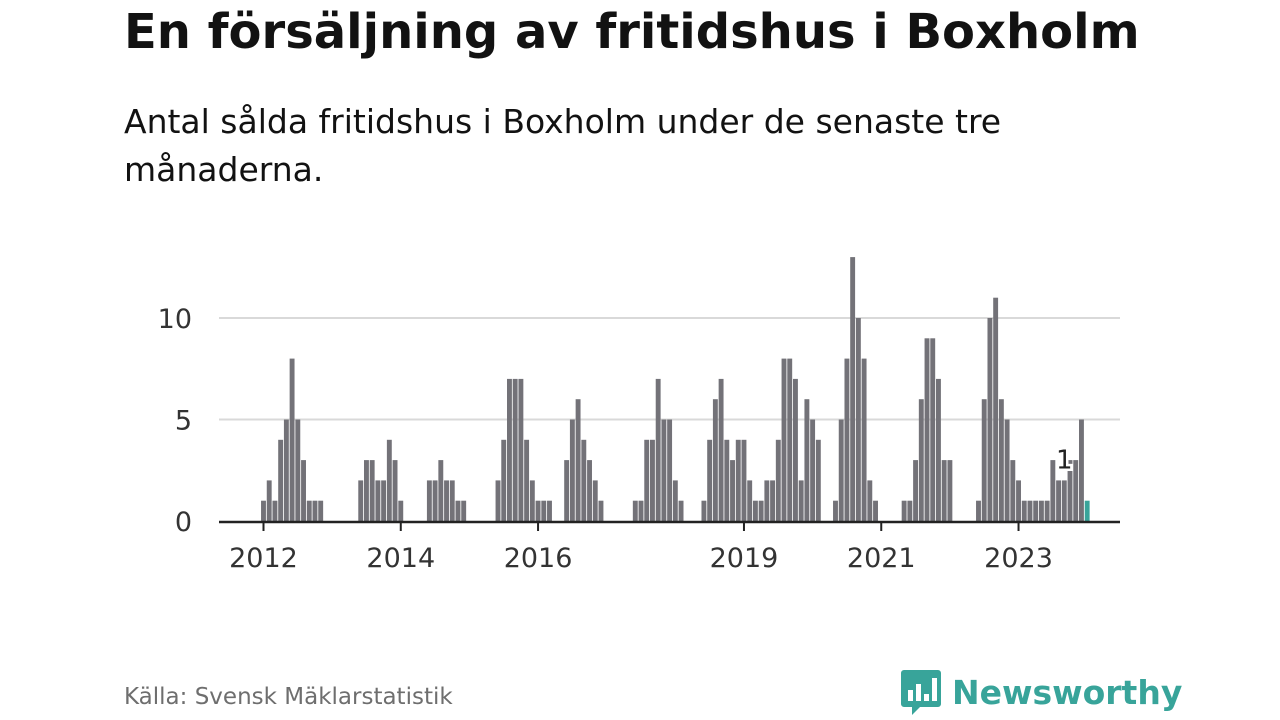 The image size is (1280, 720). Describe the element at coordinates (183, 421) in the screenshot. I see `y-tick-label: 5` at that location.